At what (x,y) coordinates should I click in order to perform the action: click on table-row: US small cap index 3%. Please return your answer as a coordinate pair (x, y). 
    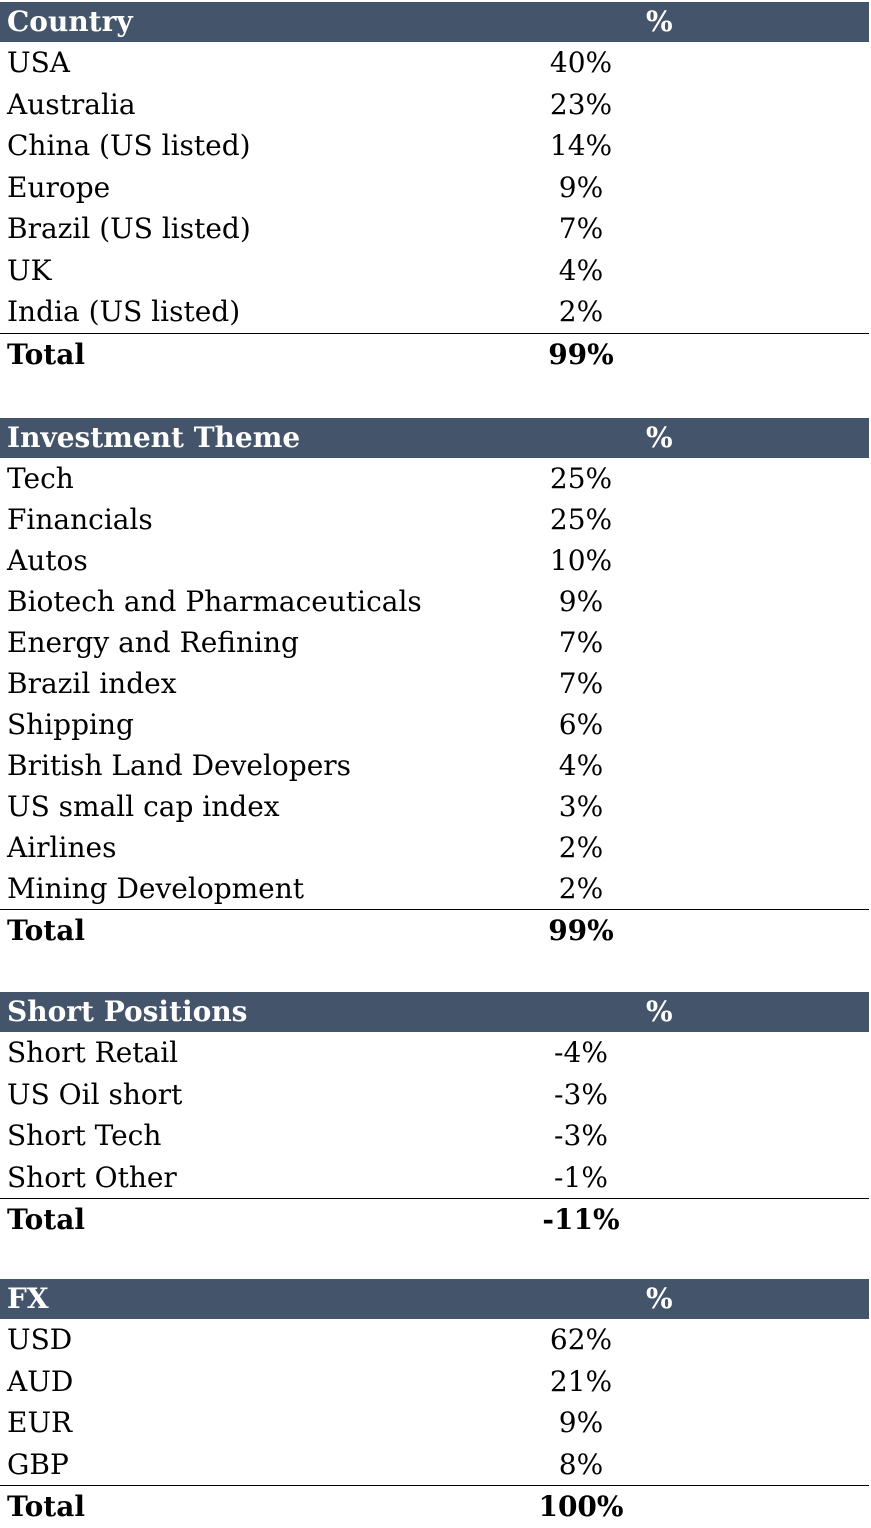
    Looking at the image, I should click on (434, 806).